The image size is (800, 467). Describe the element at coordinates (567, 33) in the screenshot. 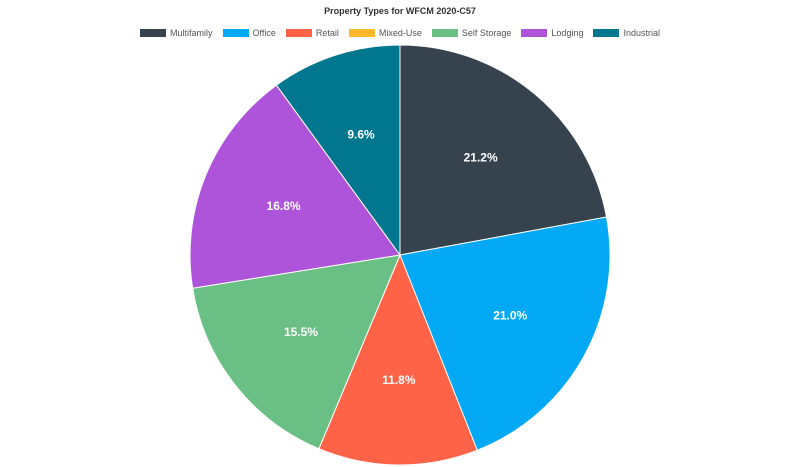

I see `legend-label: Lodging` at that location.